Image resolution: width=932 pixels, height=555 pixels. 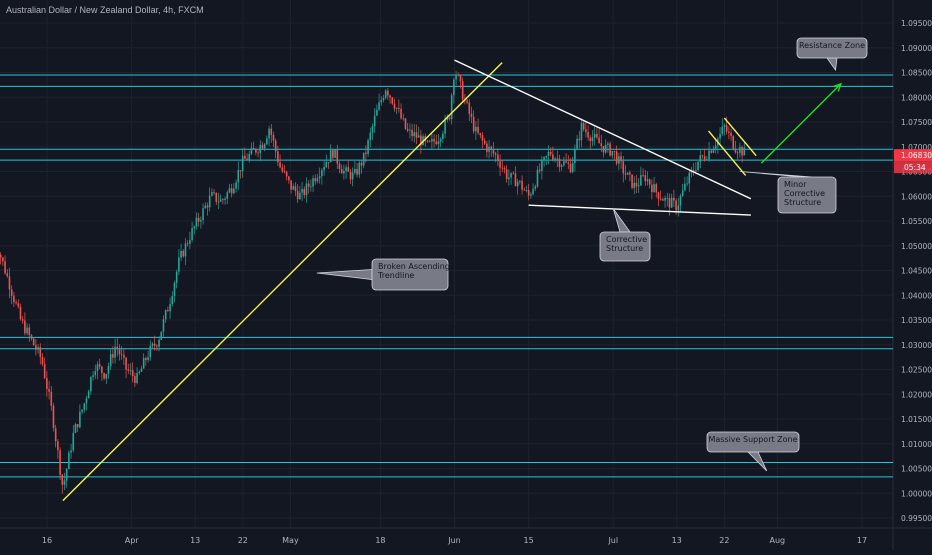 What do you see at coordinates (913, 161) in the screenshot?
I see `last-price-tag: 1.0683005:34` at bounding box center [913, 161].